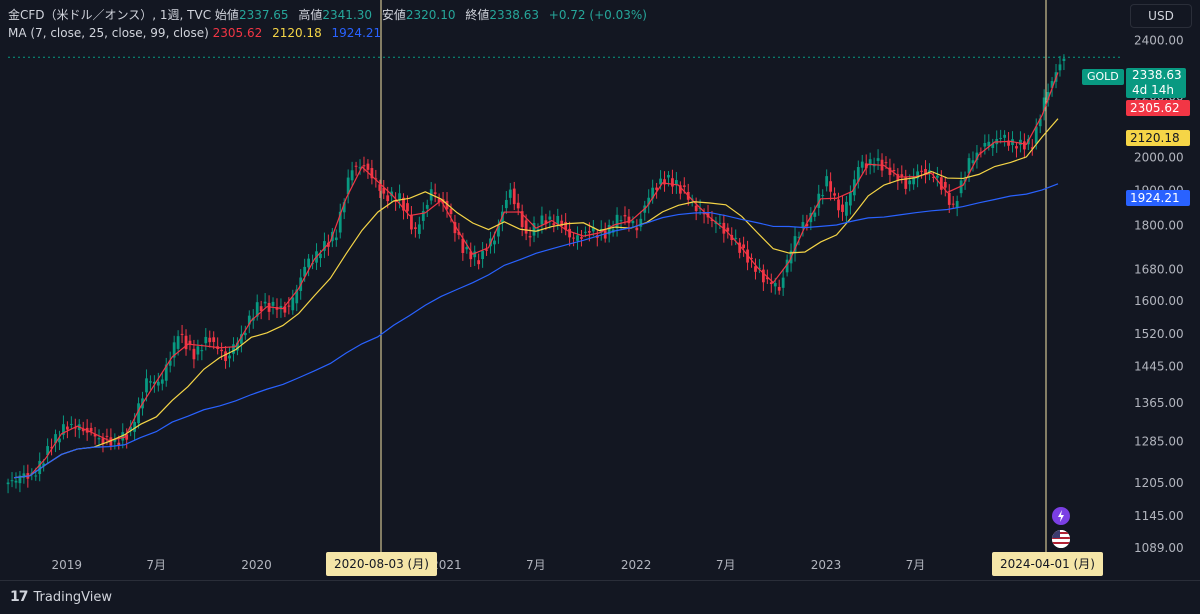 The image size is (1200, 614). What do you see at coordinates (1159, 270) in the screenshot?
I see `price-tick-label: 1680.00` at bounding box center [1159, 270].